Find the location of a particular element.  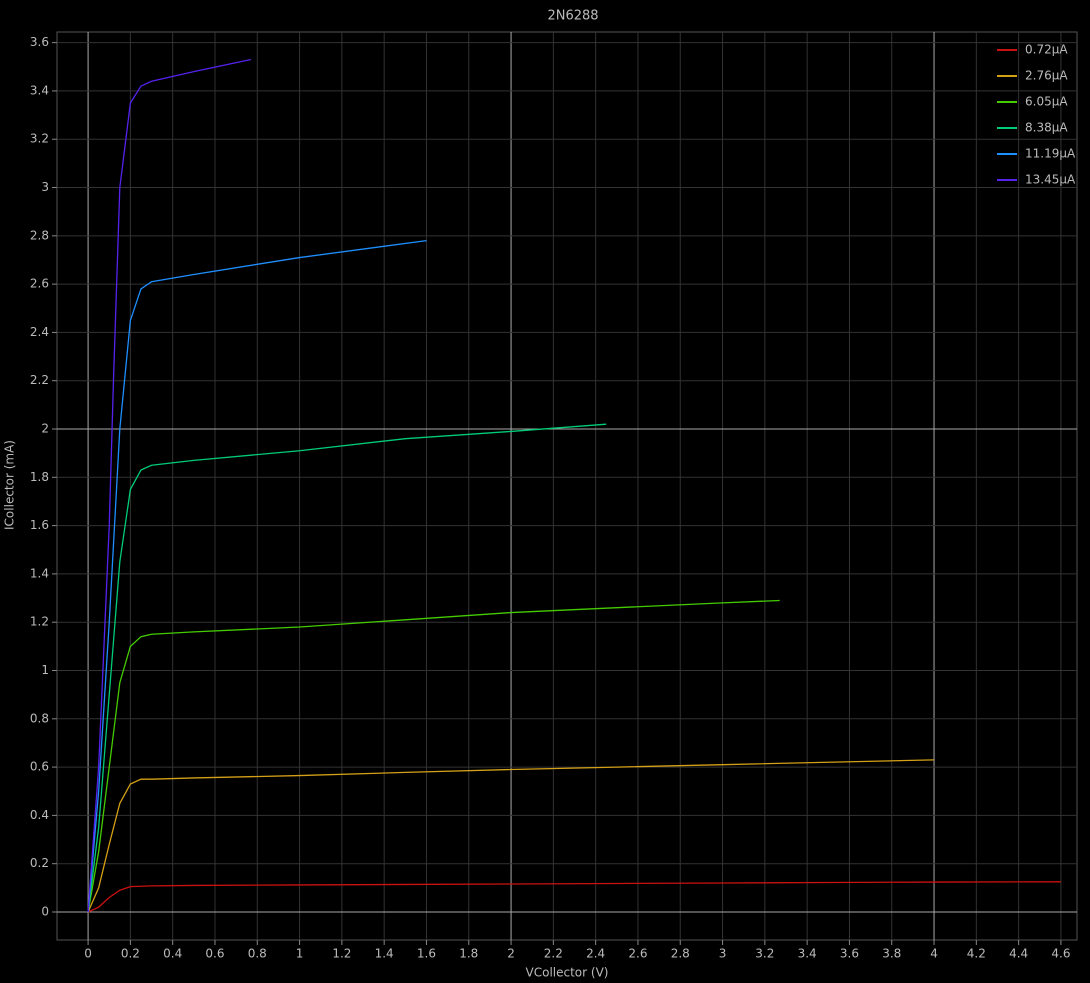

chart-title: 2N6288 is located at coordinates (572, 16).